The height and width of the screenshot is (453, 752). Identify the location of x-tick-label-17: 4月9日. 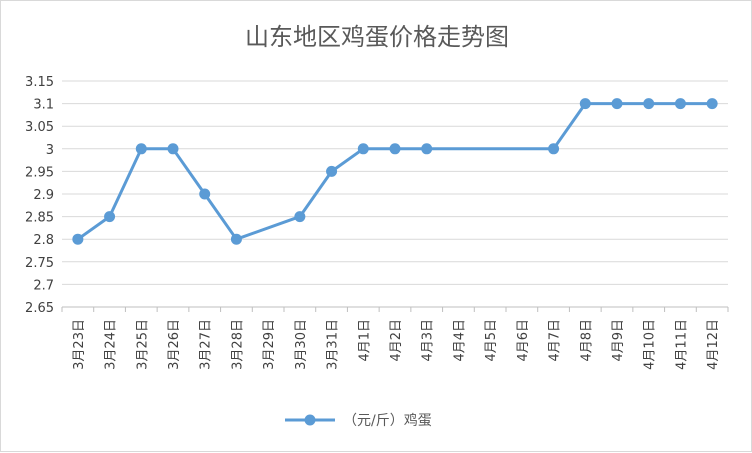
(618, 340).